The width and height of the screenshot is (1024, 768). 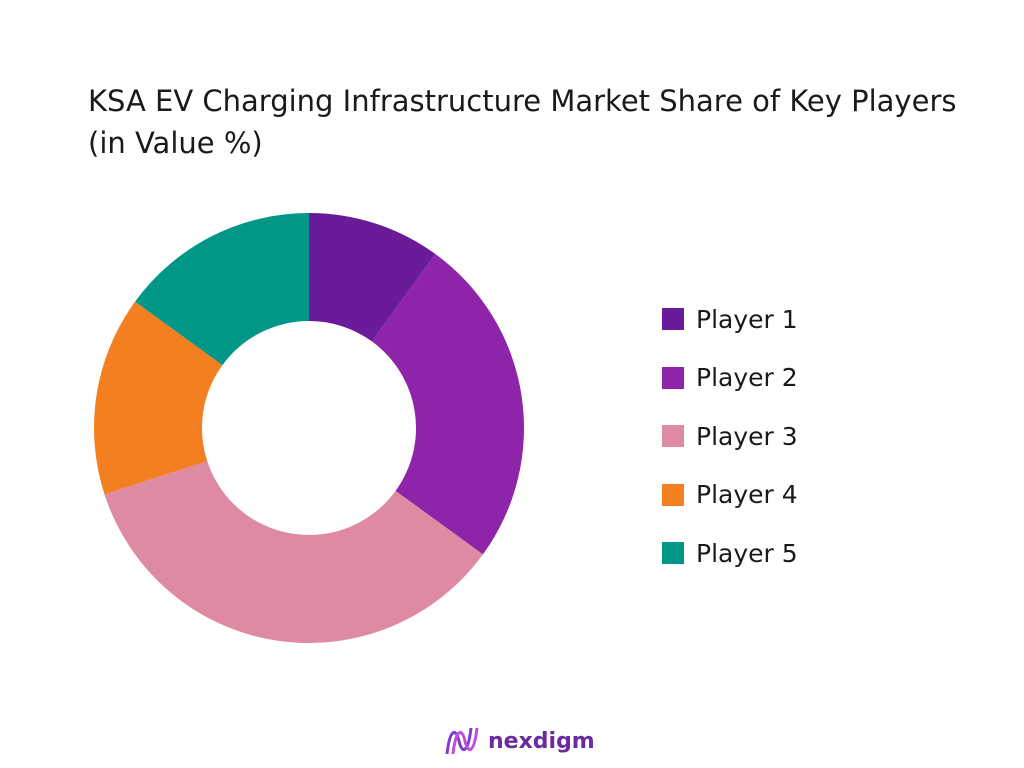 What do you see at coordinates (747, 553) in the screenshot?
I see `legend-label: Player 5` at bounding box center [747, 553].